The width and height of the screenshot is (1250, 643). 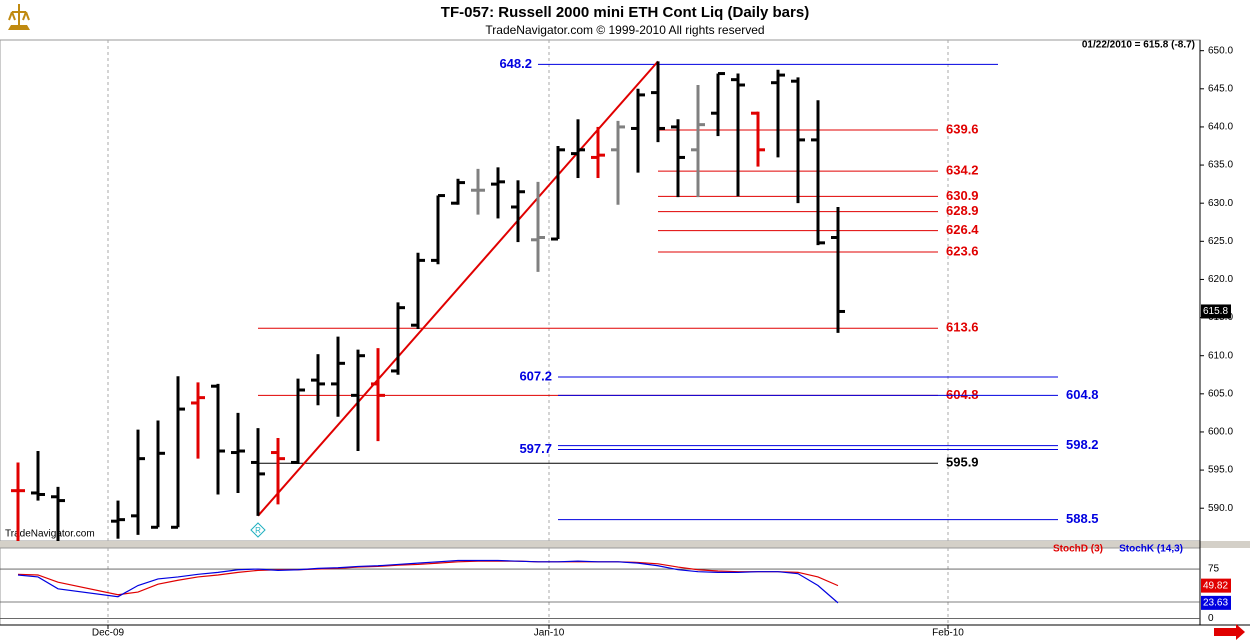 What do you see at coordinates (1220, 127) in the screenshot?
I see `y-tick-label: 640.0` at bounding box center [1220, 127].